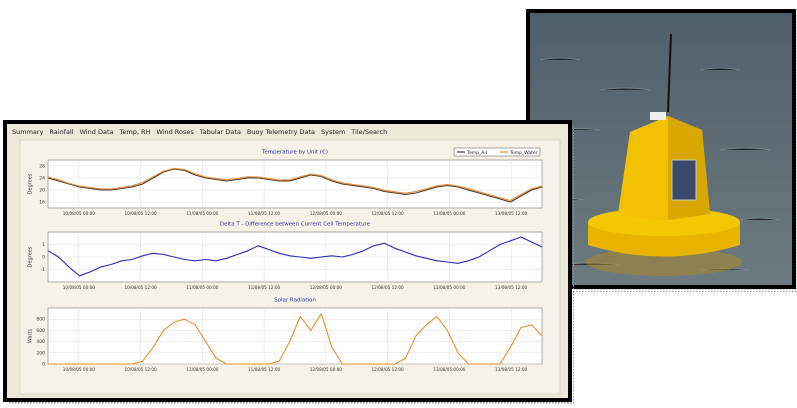 Image resolution: width=797 pixels, height=408 pixels. I want to click on y-tick-label: 28, so click(42, 167).